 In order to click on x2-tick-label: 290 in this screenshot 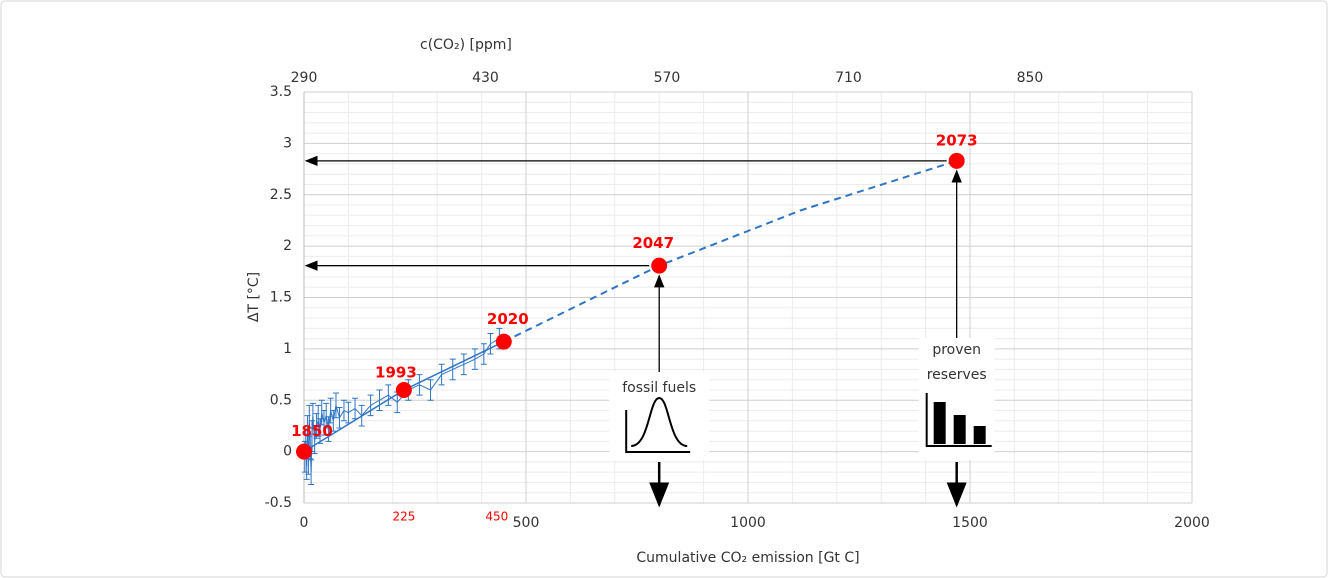, I will do `click(304, 78)`.